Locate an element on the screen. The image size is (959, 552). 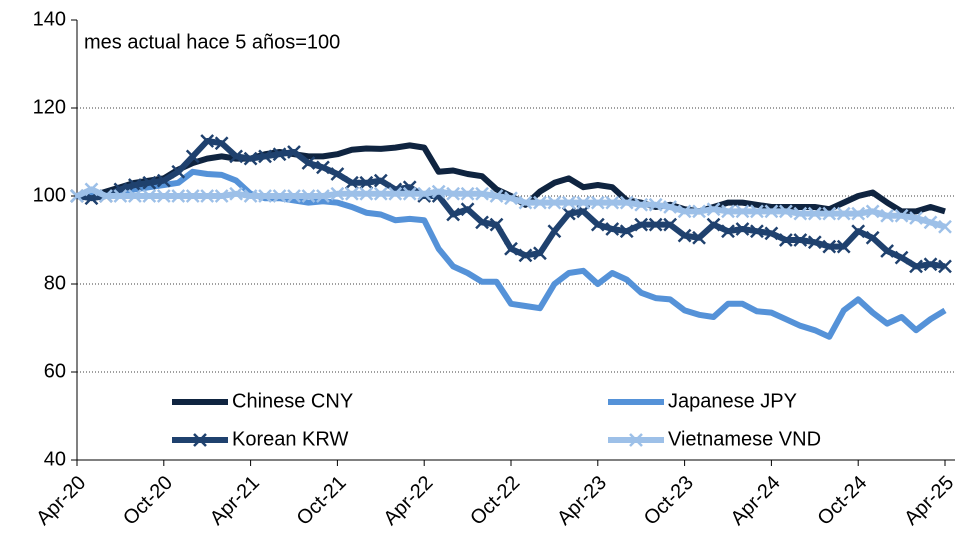
legend-label: Japanese JPY is located at coordinates (732, 401).